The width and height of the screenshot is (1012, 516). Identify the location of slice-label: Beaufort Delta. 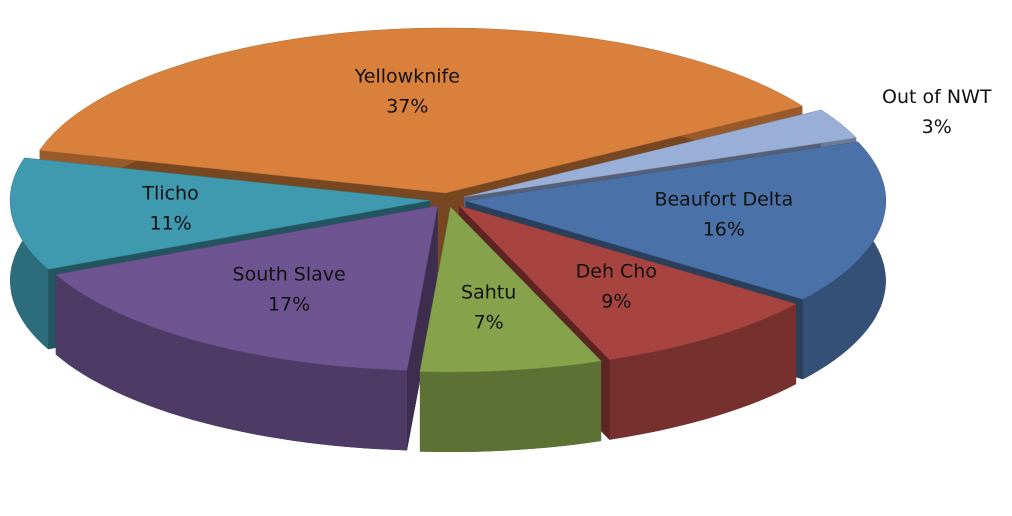
(723, 199).